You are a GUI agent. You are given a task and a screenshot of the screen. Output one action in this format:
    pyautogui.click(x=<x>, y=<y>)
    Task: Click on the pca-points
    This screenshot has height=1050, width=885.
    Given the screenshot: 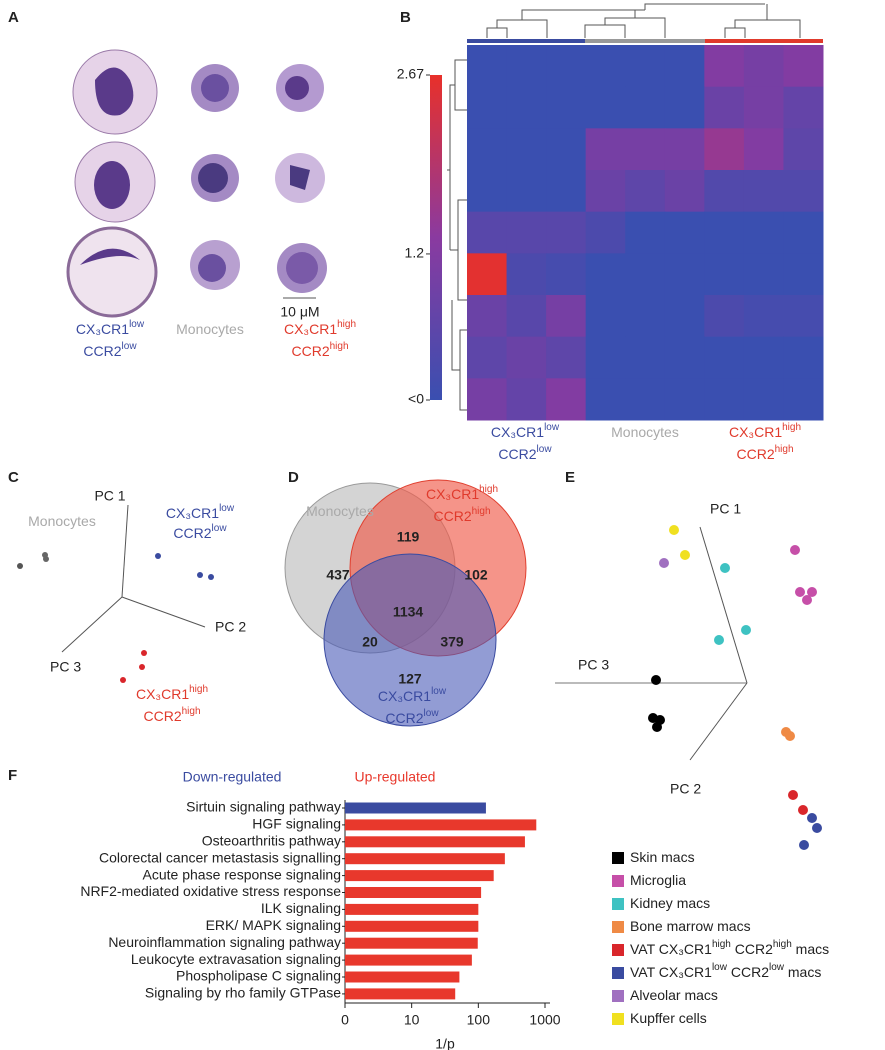 What is the action you would take?
    pyautogui.click(x=735, y=687)
    